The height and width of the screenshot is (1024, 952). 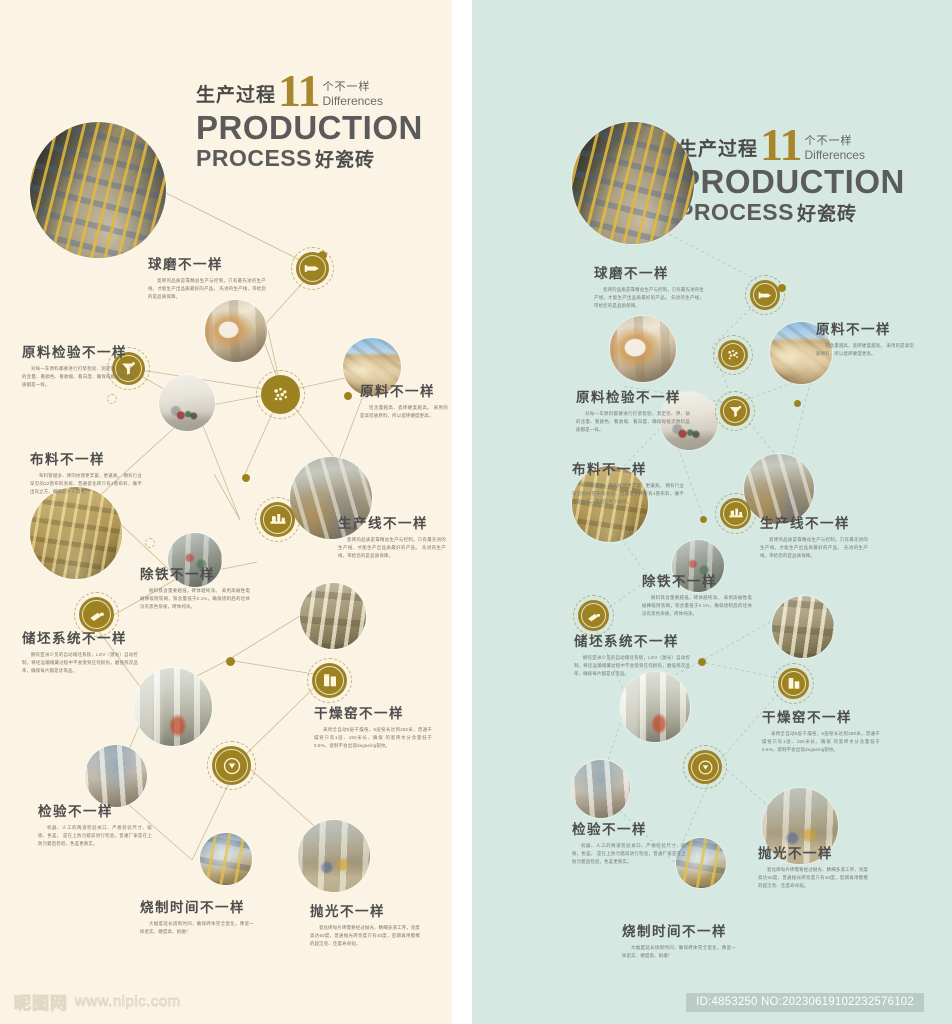 I want to click on watermark: 昵图网 www.nipic.com, so click(x=97, y=1001).